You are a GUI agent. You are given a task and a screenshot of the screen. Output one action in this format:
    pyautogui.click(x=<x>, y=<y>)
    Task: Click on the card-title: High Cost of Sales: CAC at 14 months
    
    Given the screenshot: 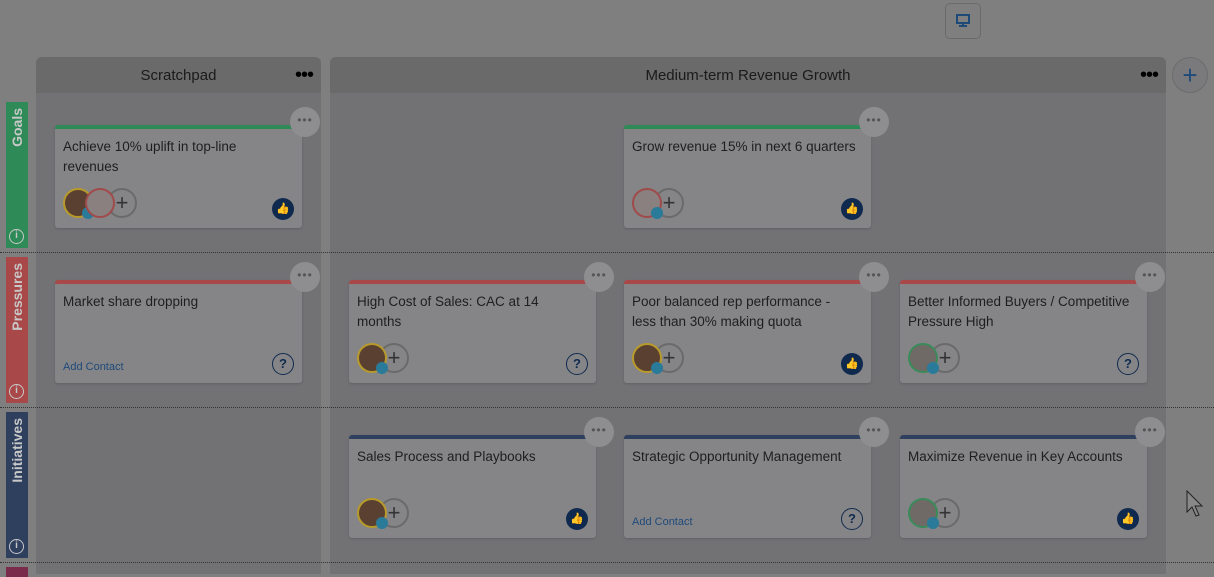 What is the action you would take?
    pyautogui.click(x=448, y=311)
    